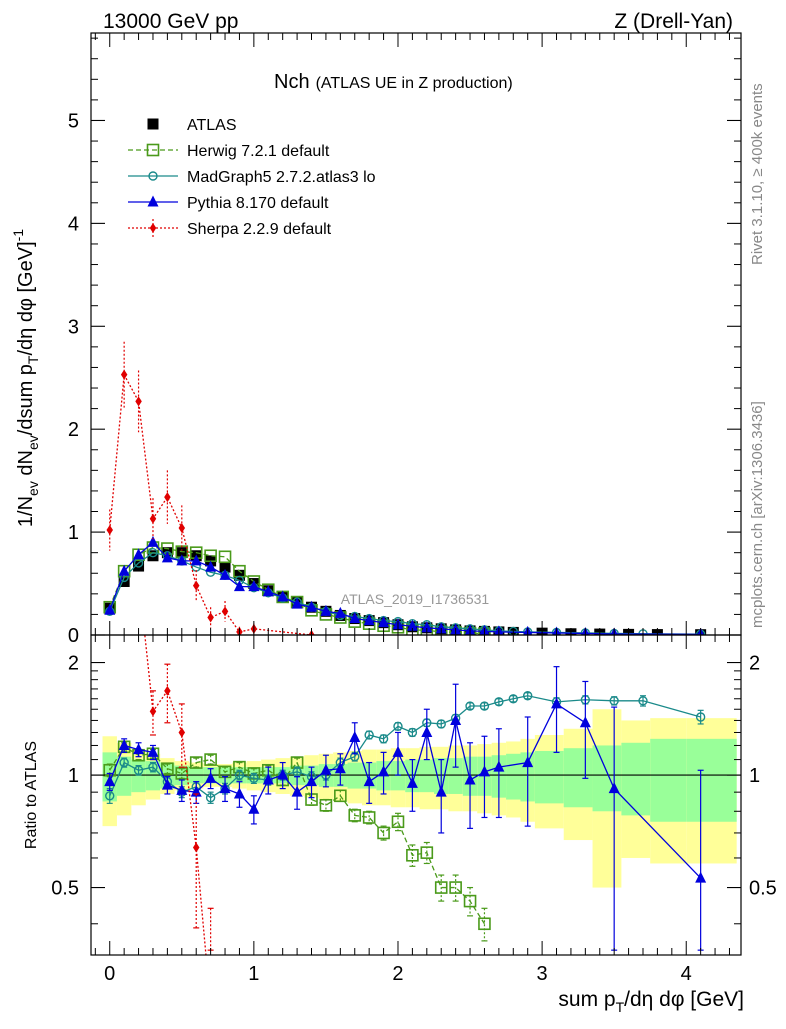  What do you see at coordinates (73, 430) in the screenshot?
I see `main-y-tick-label: 2` at bounding box center [73, 430].